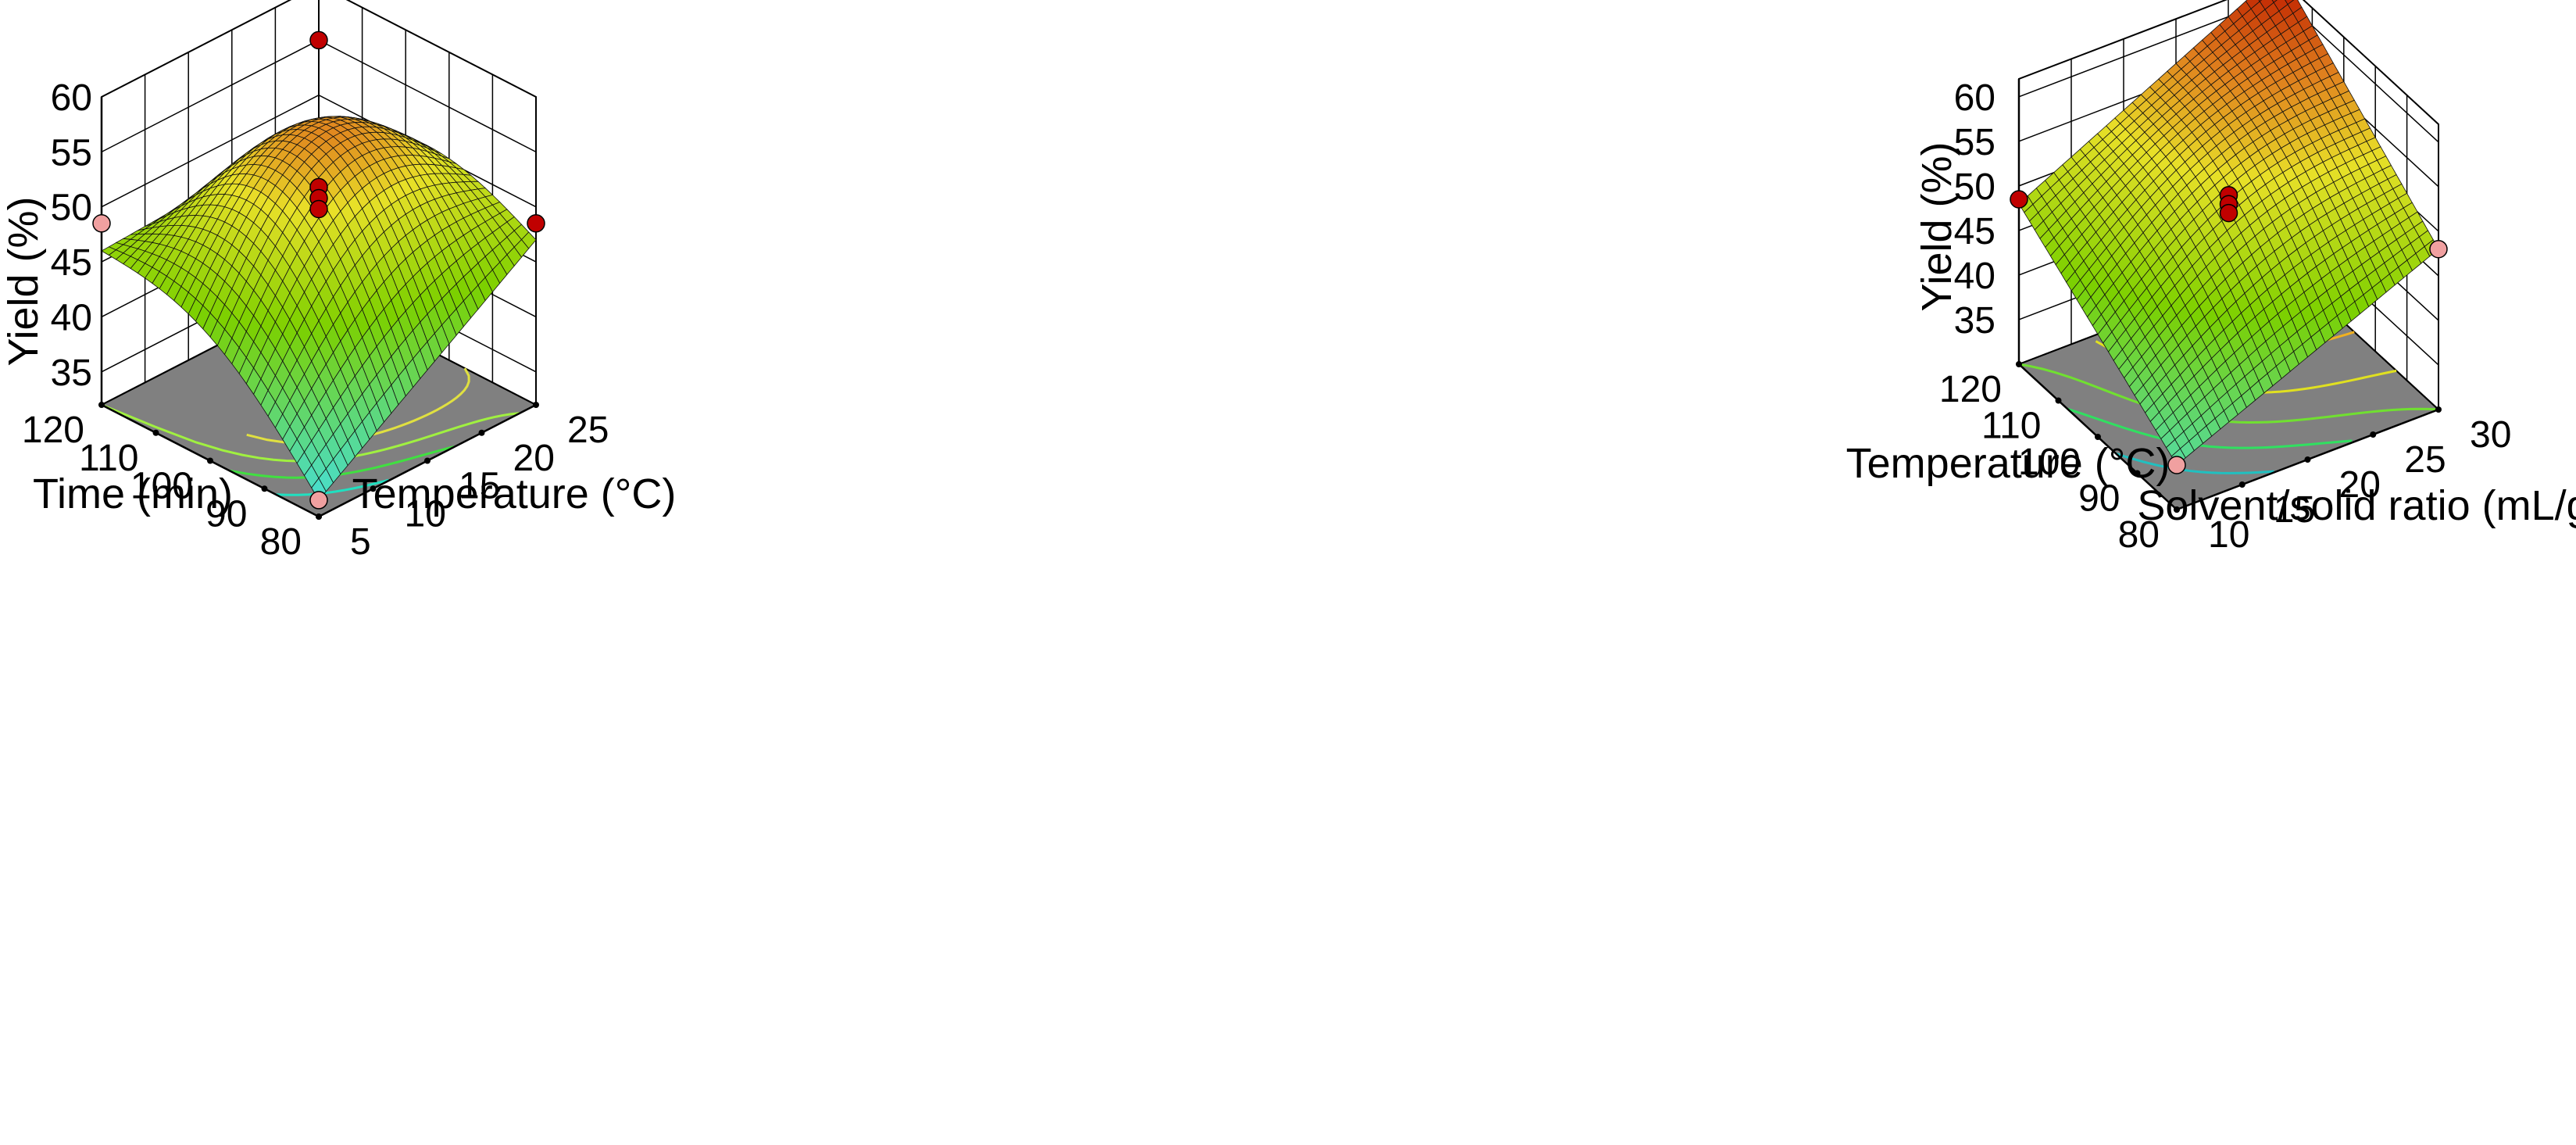 The width and height of the screenshot is (2576, 1145). What do you see at coordinates (2491, 435) in the screenshot?
I see `x-tick-label: 30` at bounding box center [2491, 435].